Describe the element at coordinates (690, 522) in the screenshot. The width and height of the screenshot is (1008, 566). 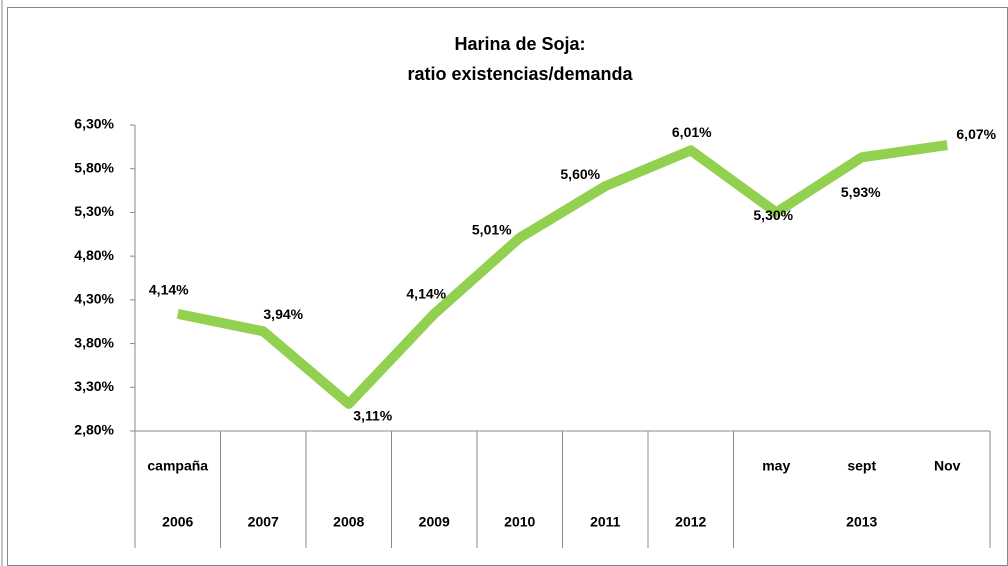
I see `x-group-label: 2012` at that location.